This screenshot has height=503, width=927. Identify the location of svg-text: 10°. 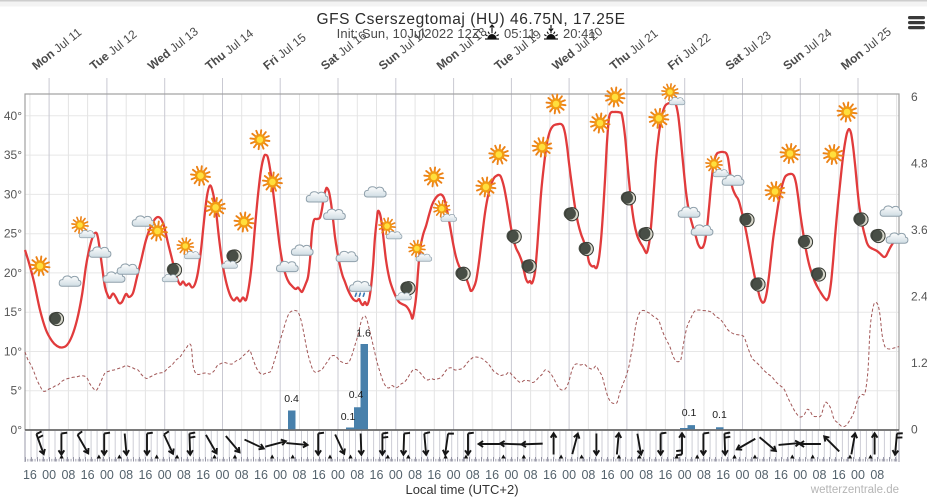
(13, 352).